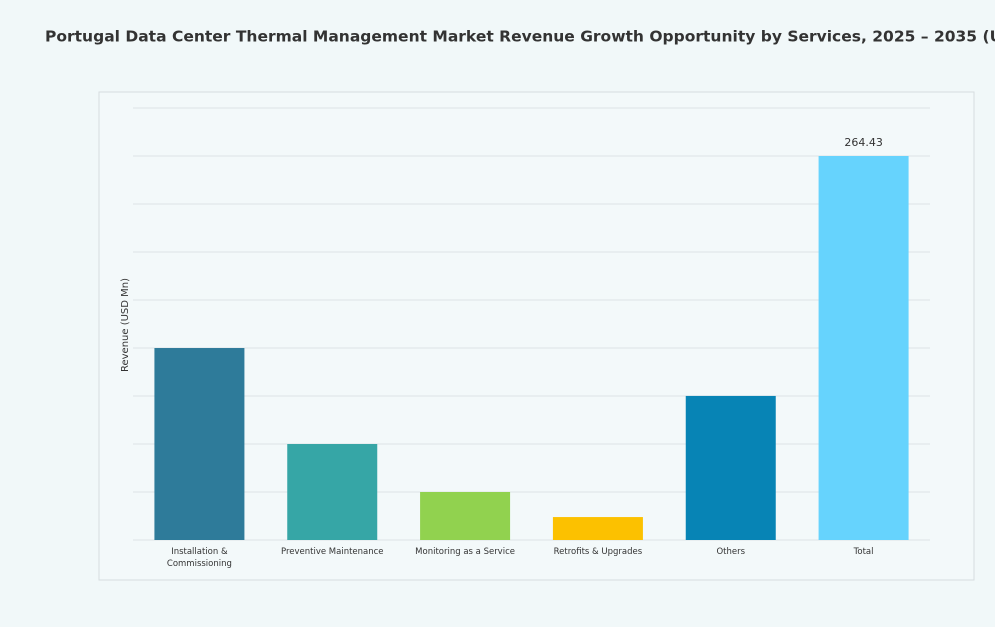 This screenshot has width=995, height=627. I want to click on x-tick-label: Preventive Maintenance, so click(332, 552).